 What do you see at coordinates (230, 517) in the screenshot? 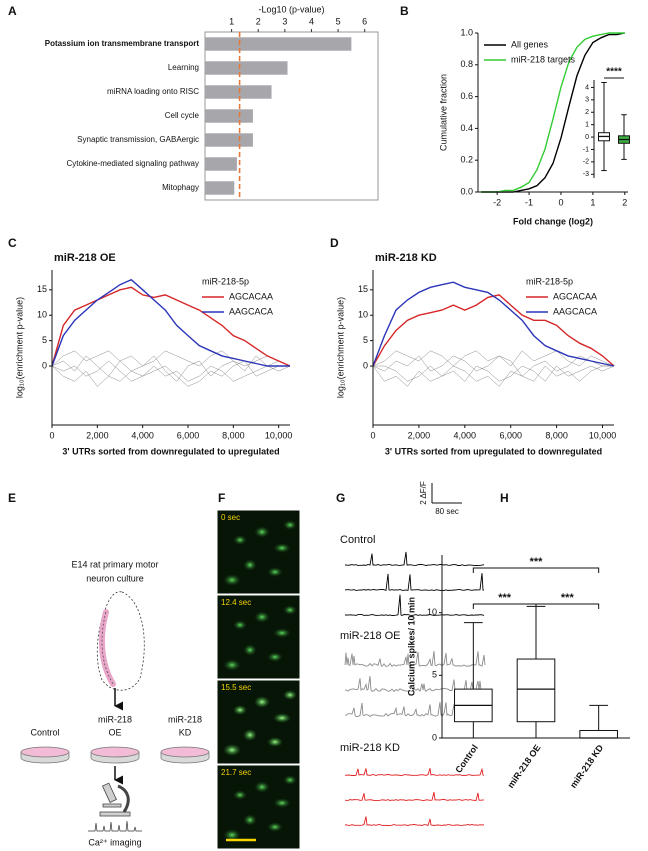
I see `timestamp: 0 sec` at bounding box center [230, 517].